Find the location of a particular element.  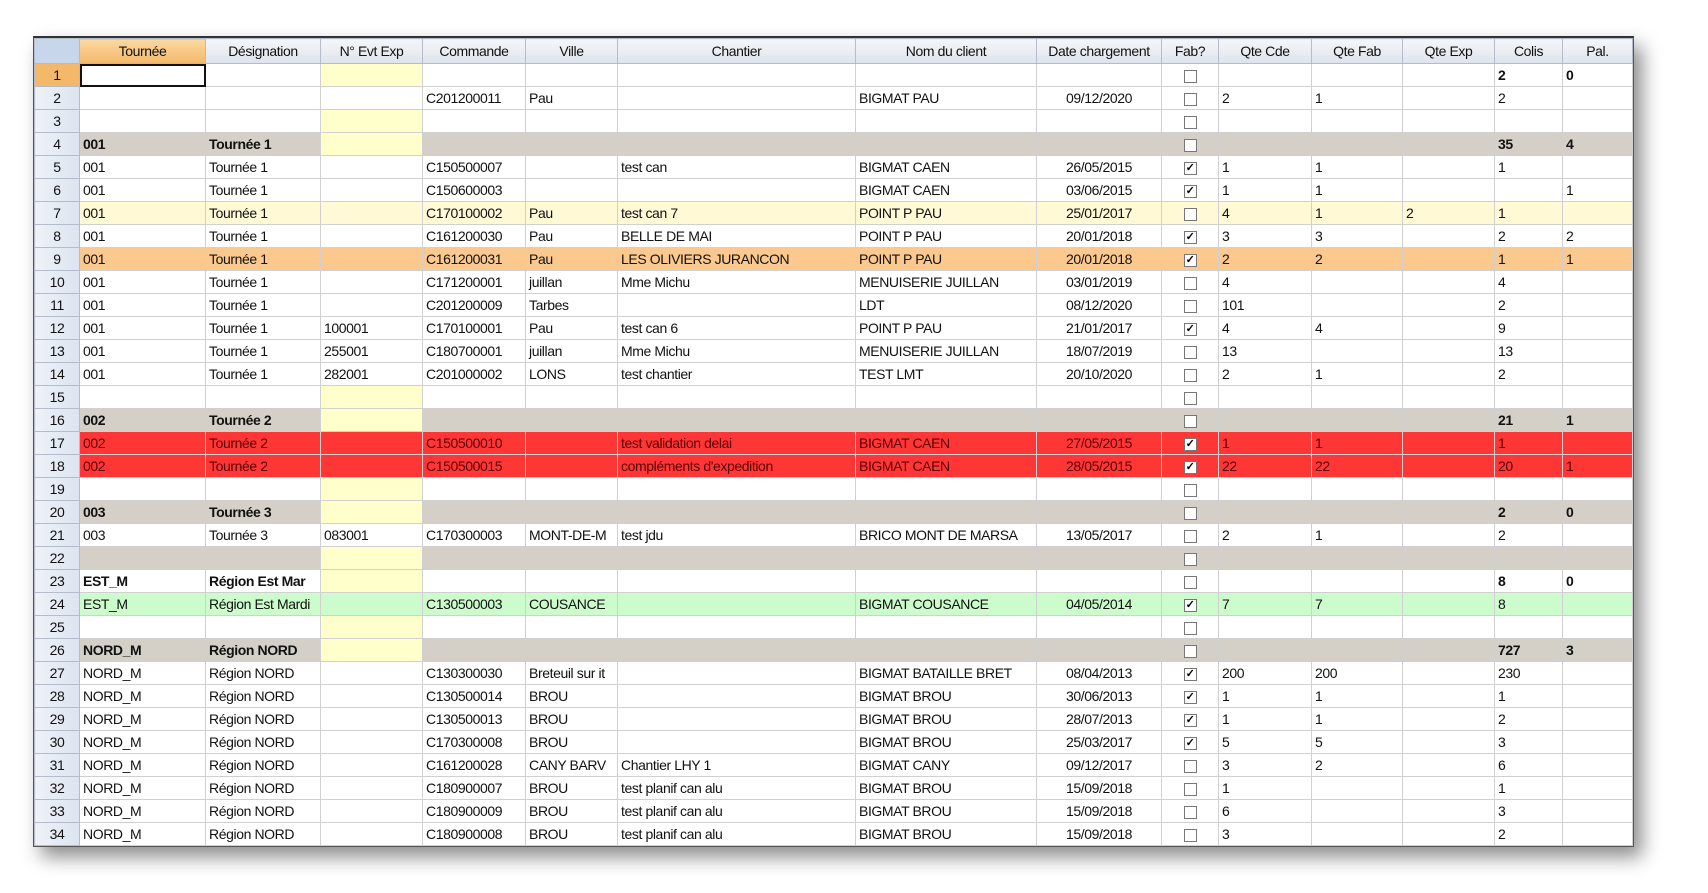

select-all-corner is located at coordinates (57, 51).